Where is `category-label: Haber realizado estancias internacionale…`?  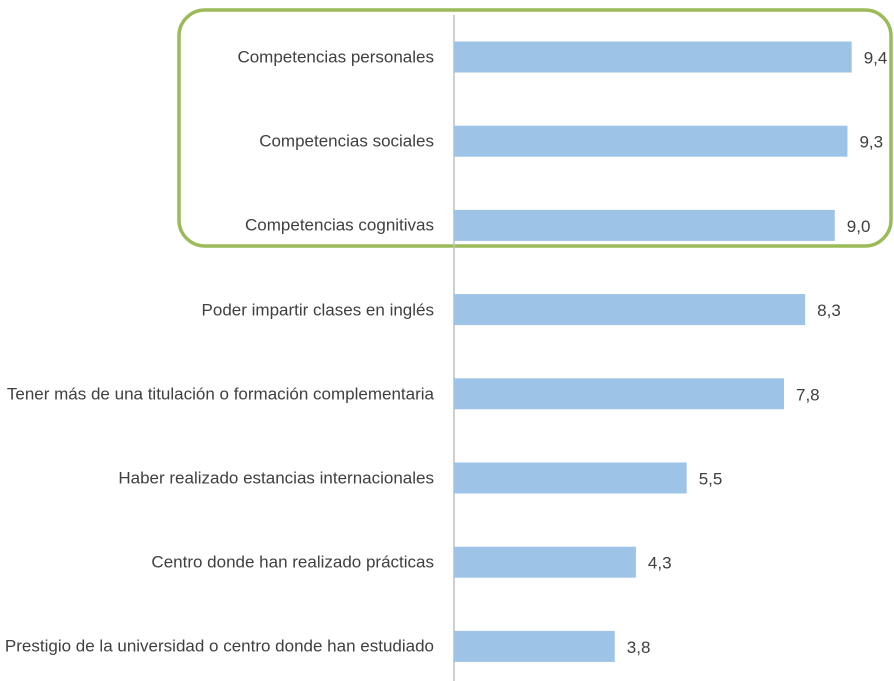 category-label: Haber realizado estancias internacionale… is located at coordinates (276, 478).